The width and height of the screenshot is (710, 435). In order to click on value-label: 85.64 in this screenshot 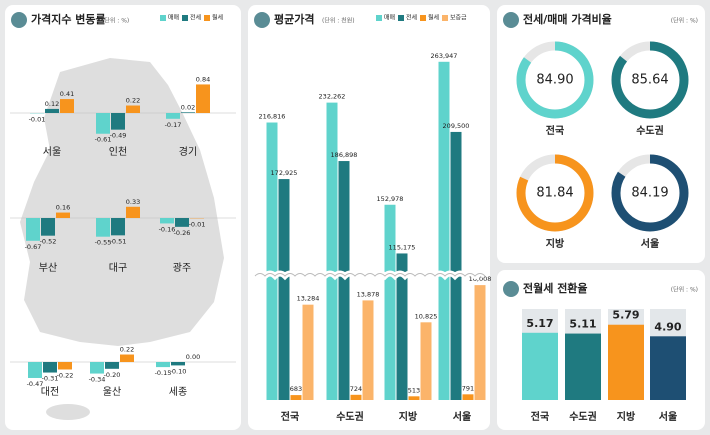, I will do `click(649, 80)`.